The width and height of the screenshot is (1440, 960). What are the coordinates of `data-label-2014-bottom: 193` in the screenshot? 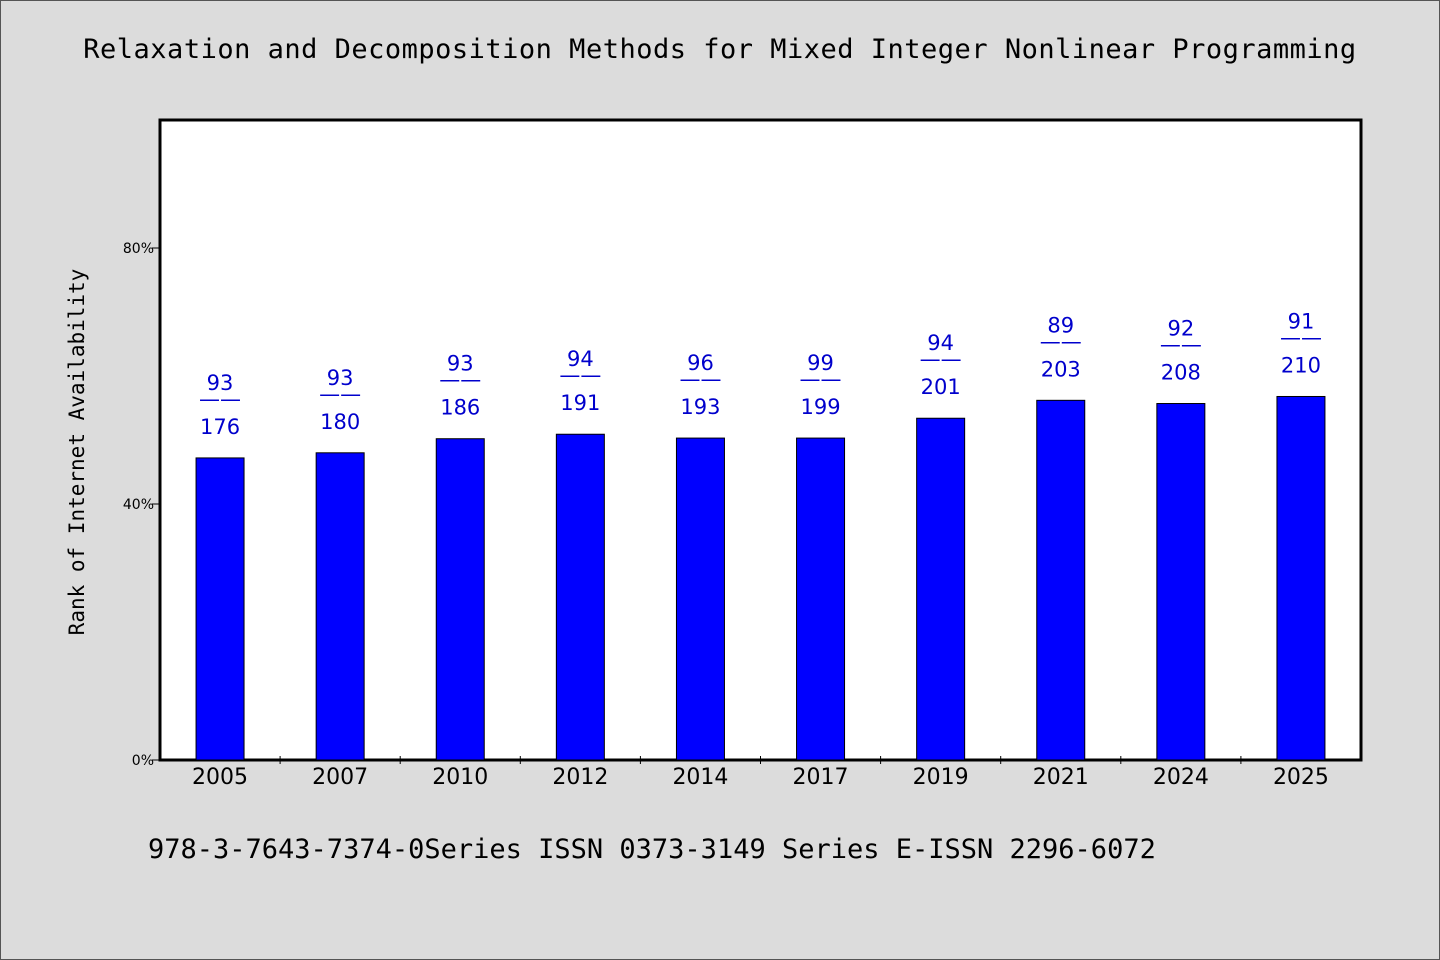 It's located at (700, 407).